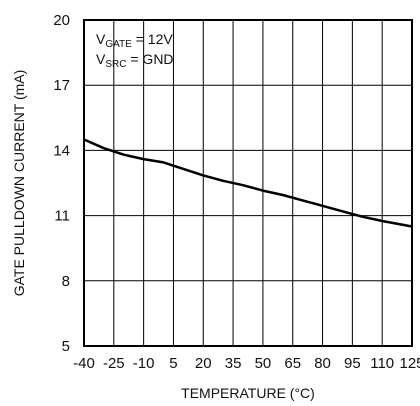 The width and height of the screenshot is (420, 406). What do you see at coordinates (84, 363) in the screenshot?
I see `x-tick-label: -40` at bounding box center [84, 363].